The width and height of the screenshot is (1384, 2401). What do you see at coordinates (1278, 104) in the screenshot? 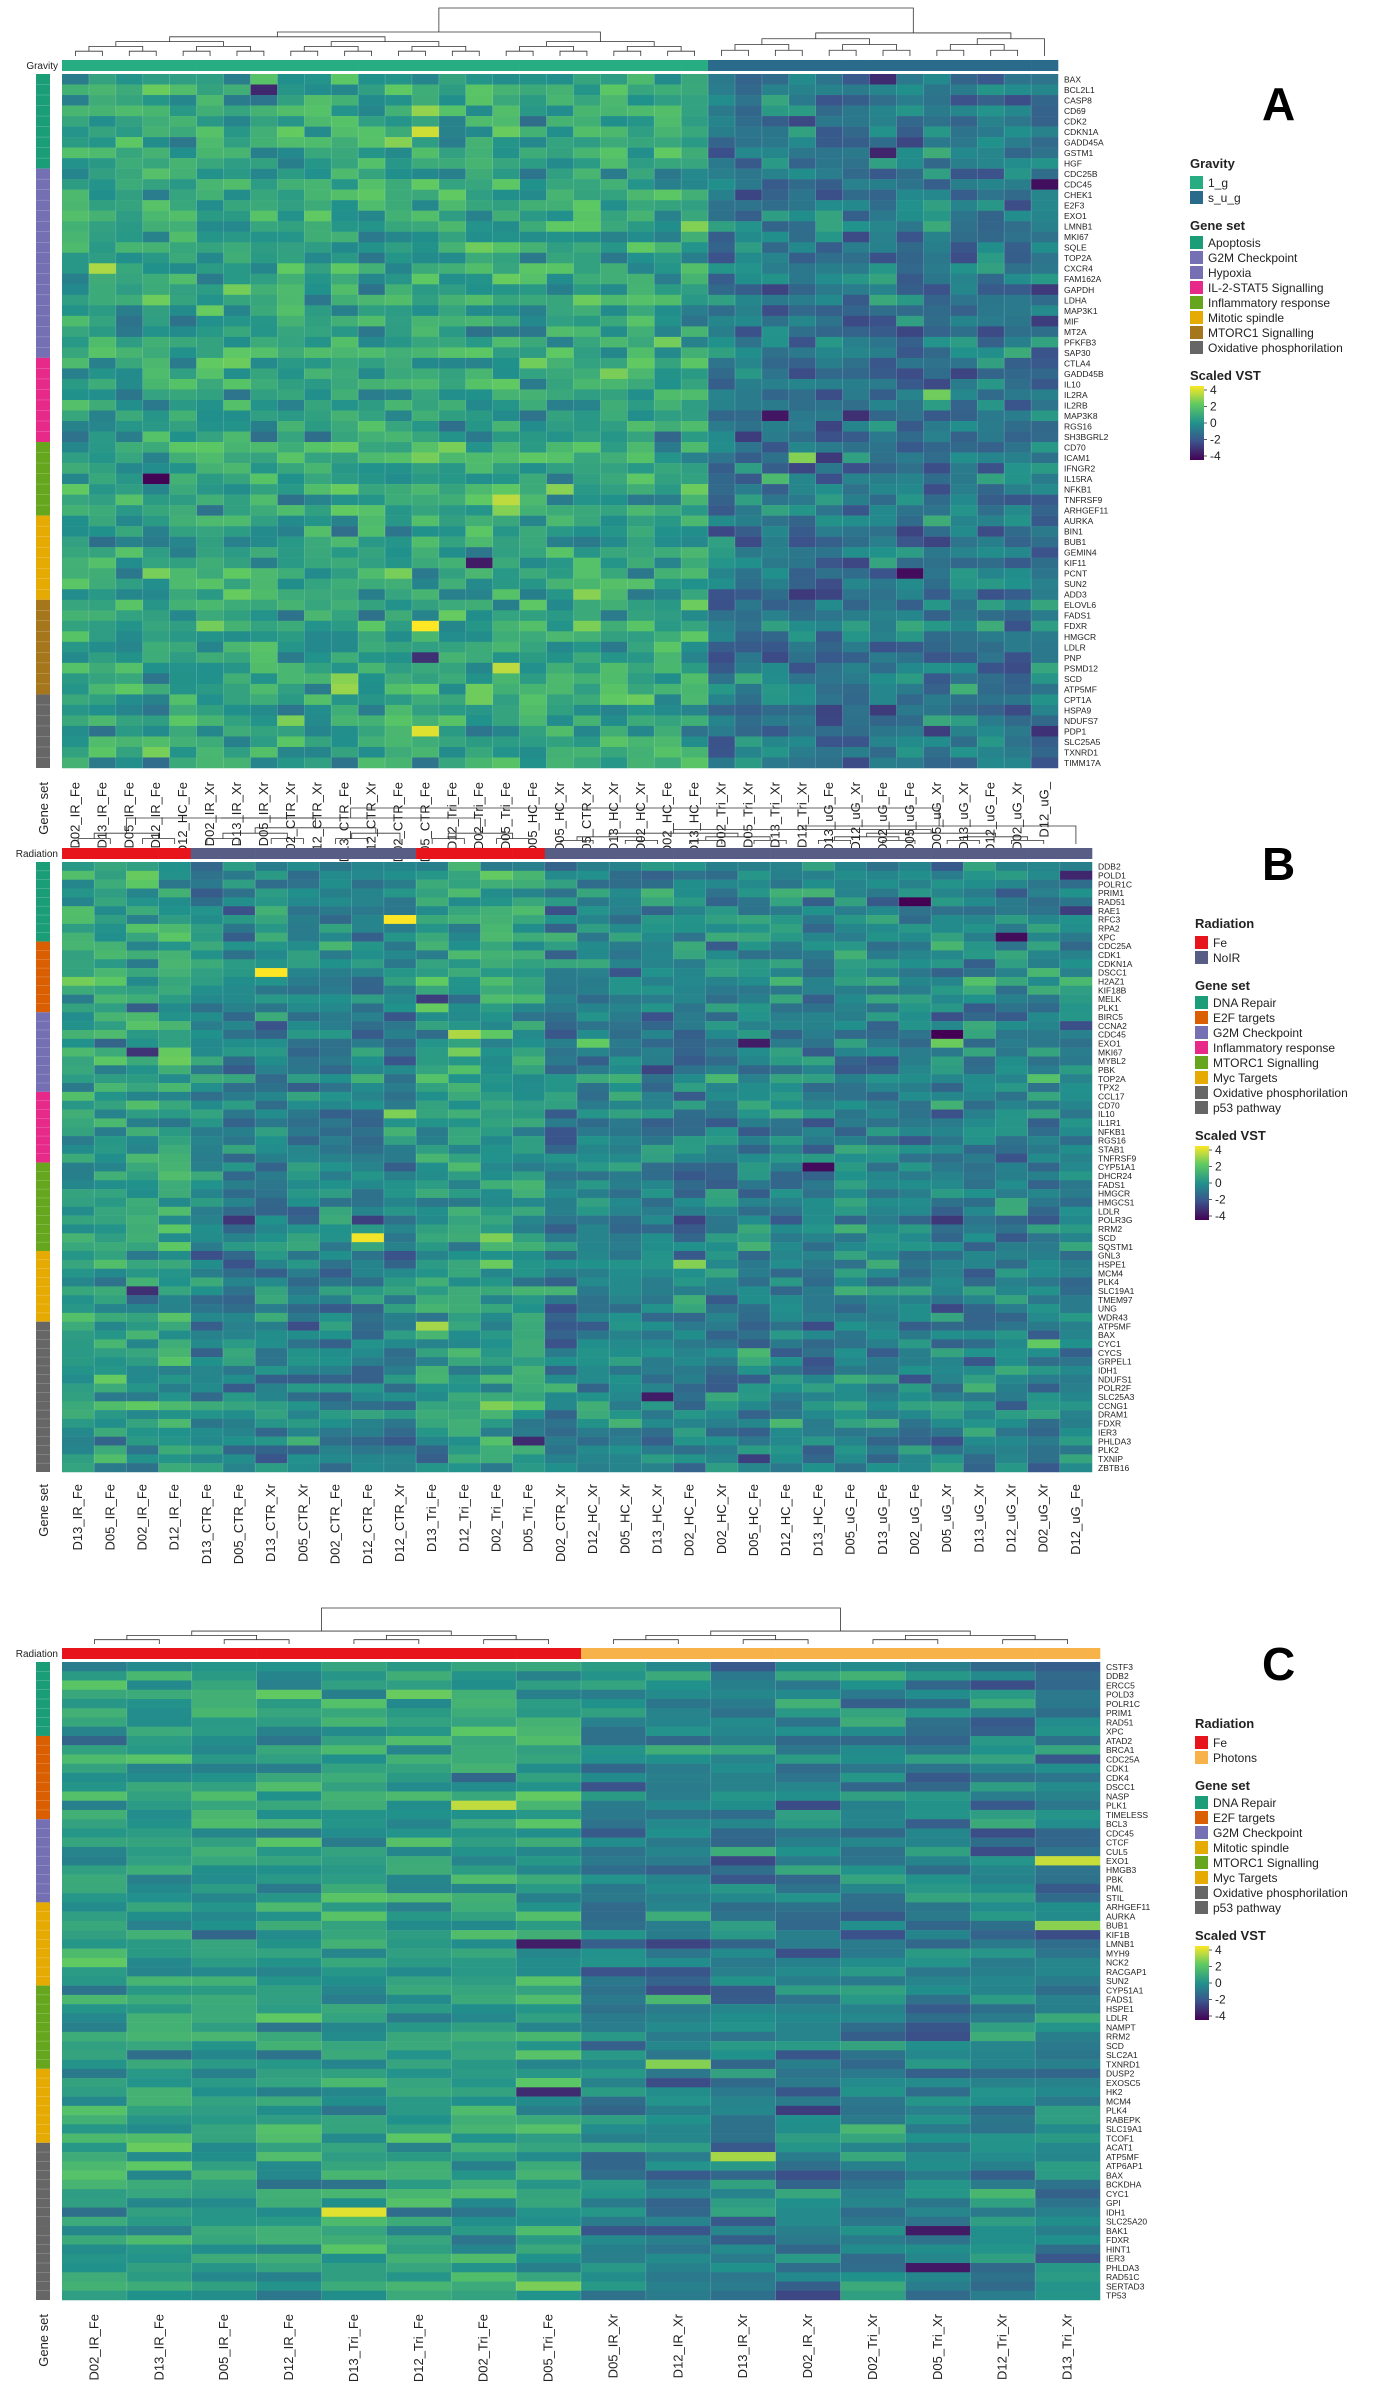
I see `panel-letter: A` at bounding box center [1278, 104].